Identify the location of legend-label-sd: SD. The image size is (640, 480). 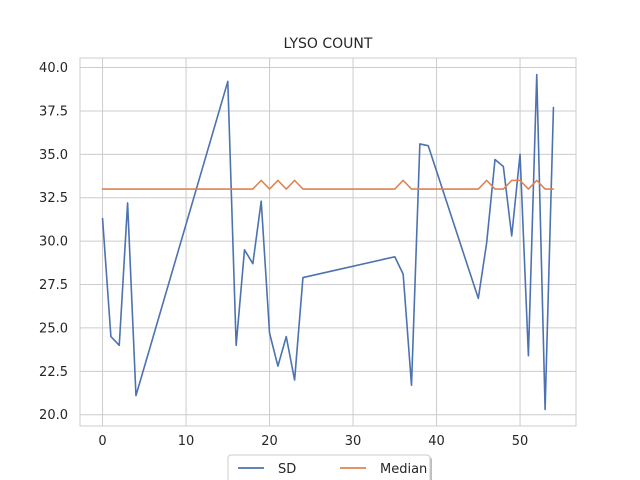
(287, 469).